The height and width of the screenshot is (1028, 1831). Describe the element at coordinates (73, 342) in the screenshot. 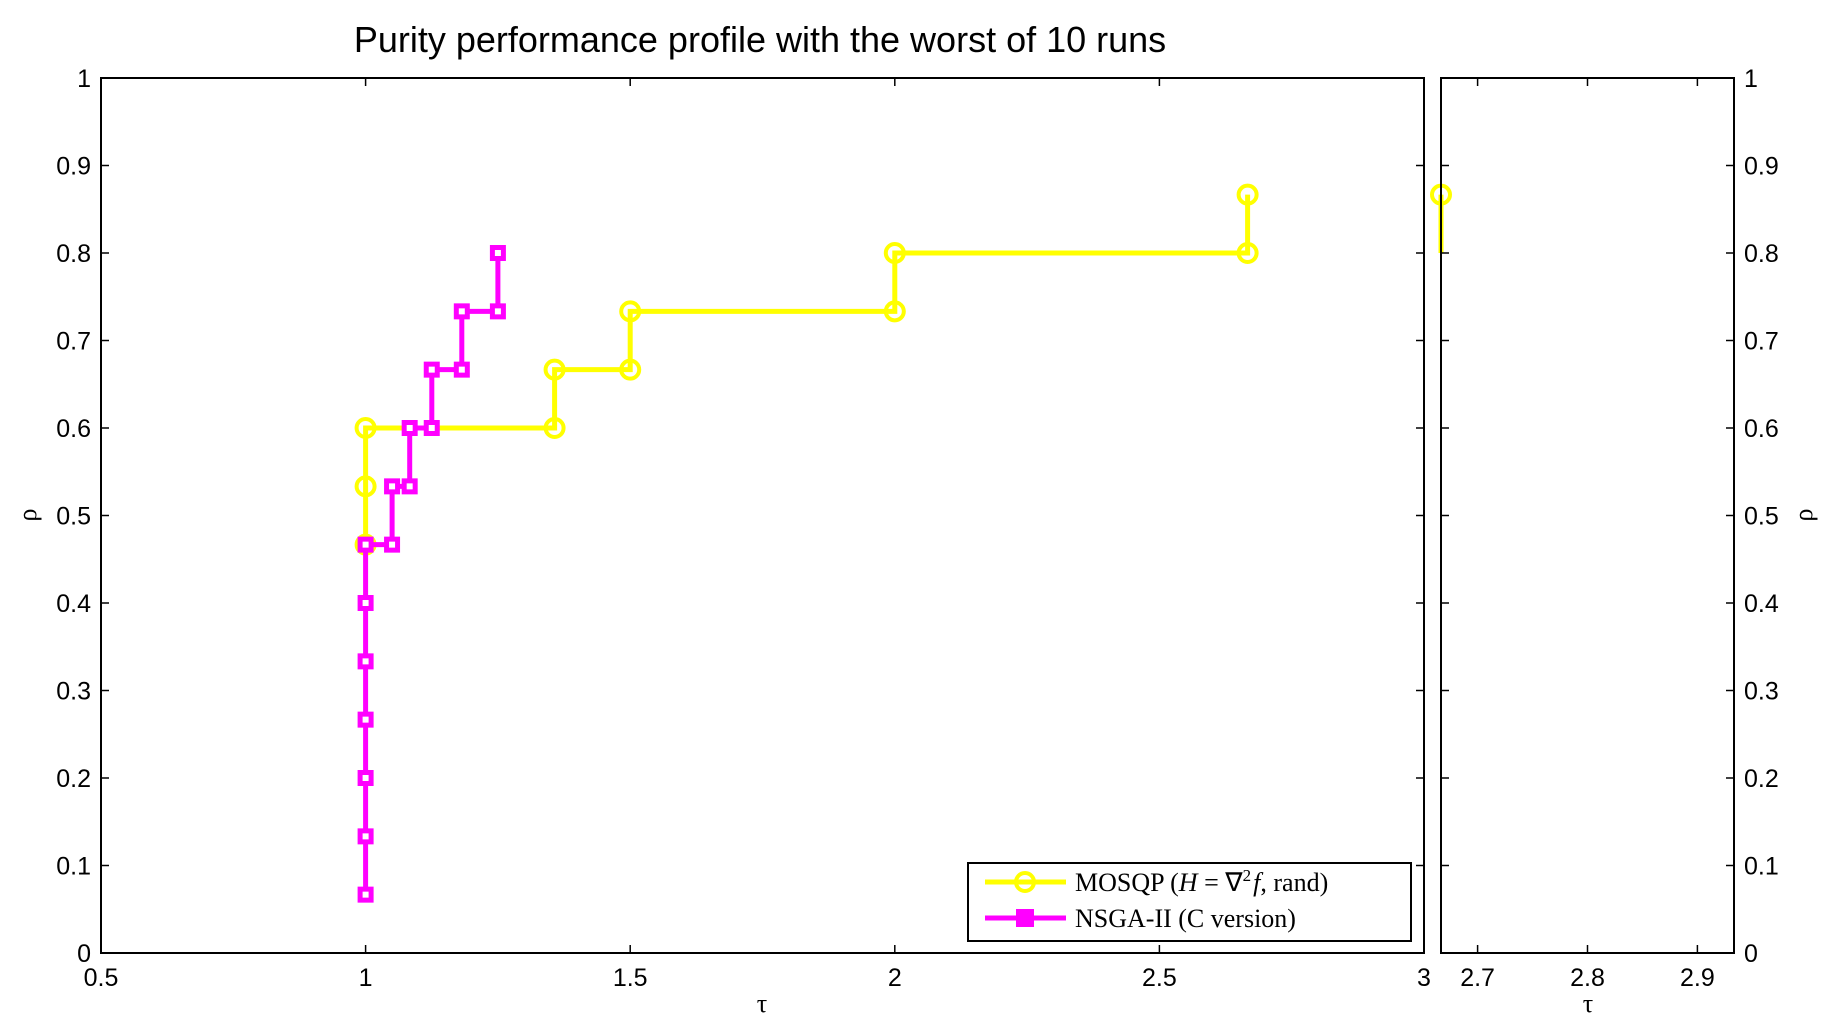

I see `main-y-tick-label: 0.7` at that location.